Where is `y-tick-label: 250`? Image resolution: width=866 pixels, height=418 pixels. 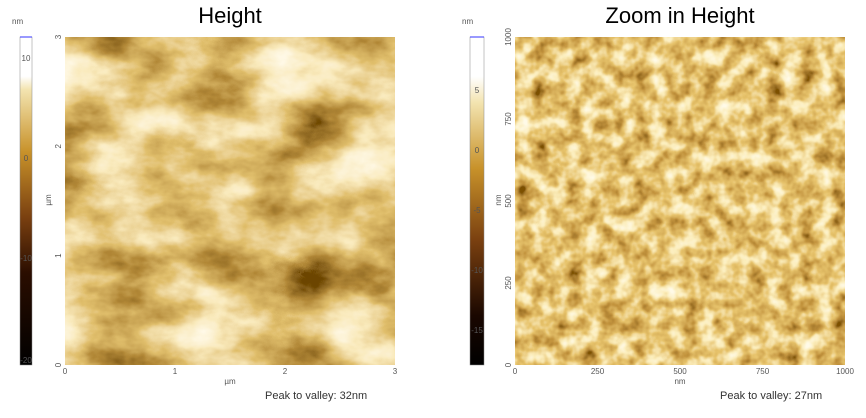 y-tick-label: 250 is located at coordinates (508, 283).